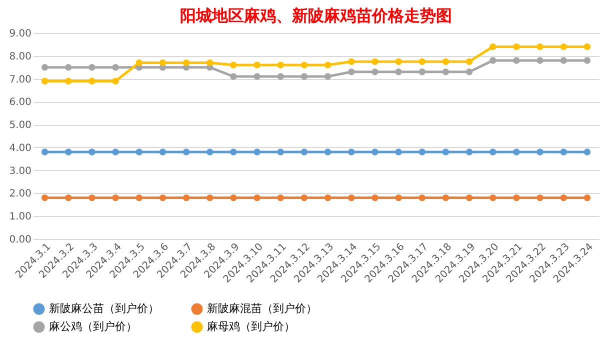 The height and width of the screenshot is (341, 611). What do you see at coordinates (20, 126) in the screenshot?
I see `y-tick-label: 5.00` at bounding box center [20, 126].